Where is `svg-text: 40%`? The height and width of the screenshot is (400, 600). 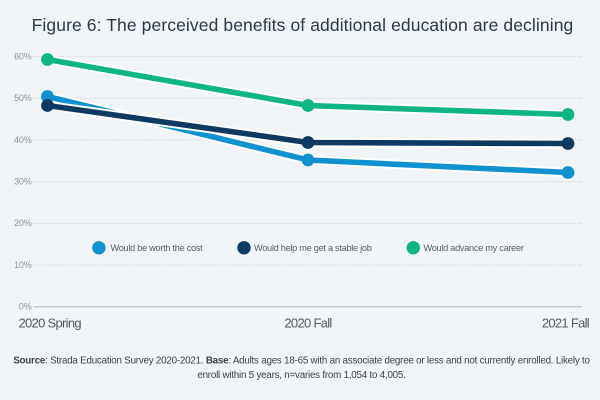 svg-text: 40% is located at coordinates (23, 140).